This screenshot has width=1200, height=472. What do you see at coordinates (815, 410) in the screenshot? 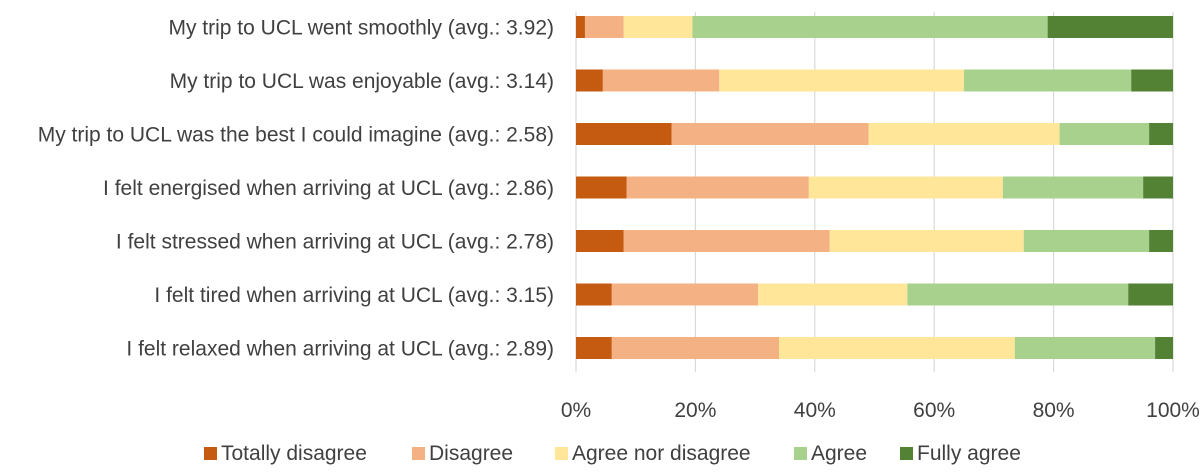
I see `x-tick-label: 40%` at bounding box center [815, 410].